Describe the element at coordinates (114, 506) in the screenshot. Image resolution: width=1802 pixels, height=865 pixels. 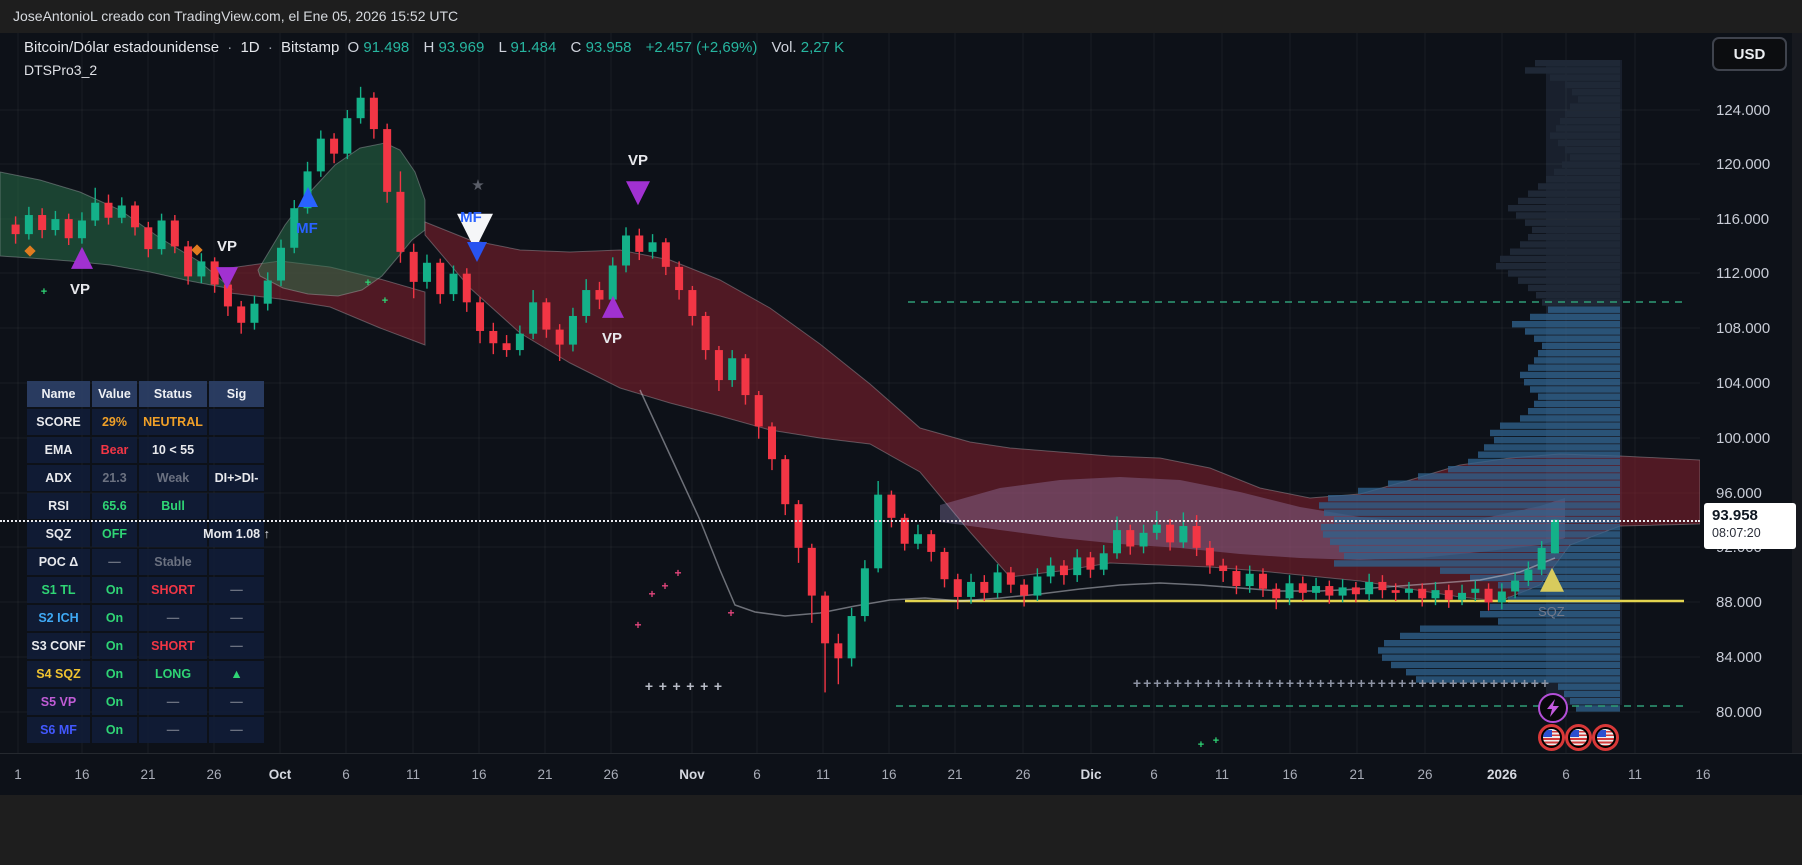
I see `table-cell: 65.6` at that location.